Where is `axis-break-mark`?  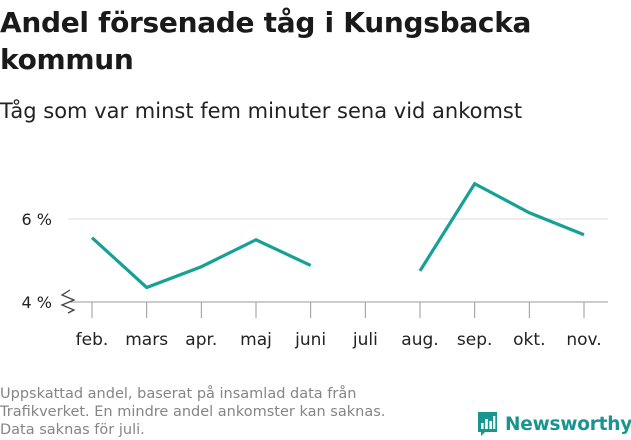 axis-break-mark is located at coordinates (68, 301).